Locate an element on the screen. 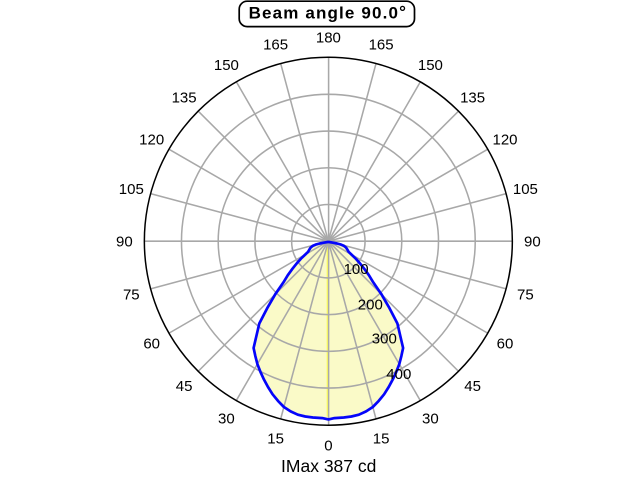 The height and width of the screenshot is (485, 640). svg-text: 180 is located at coordinates (328, 38).